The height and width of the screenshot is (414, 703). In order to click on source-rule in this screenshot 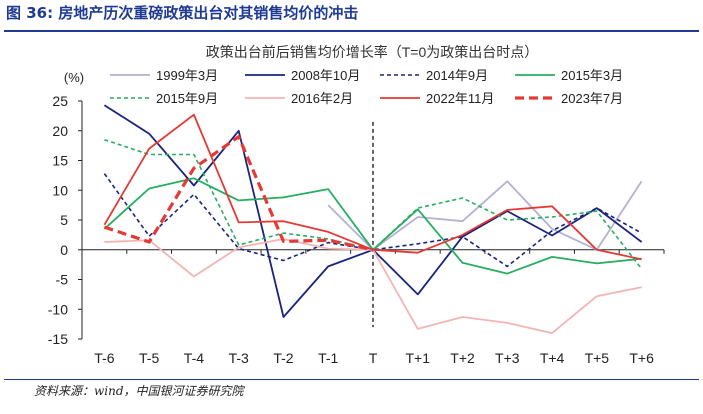, I will do `click(351, 379)`.